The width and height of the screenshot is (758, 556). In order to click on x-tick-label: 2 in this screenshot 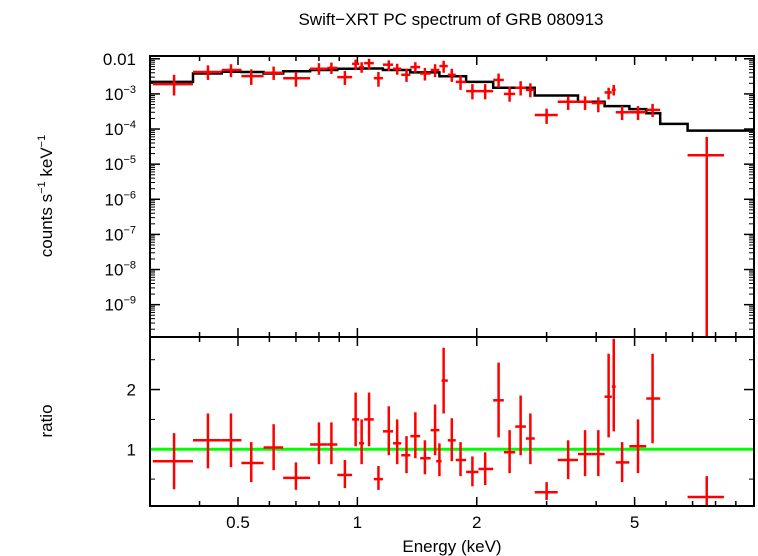, I will do `click(476, 522)`.